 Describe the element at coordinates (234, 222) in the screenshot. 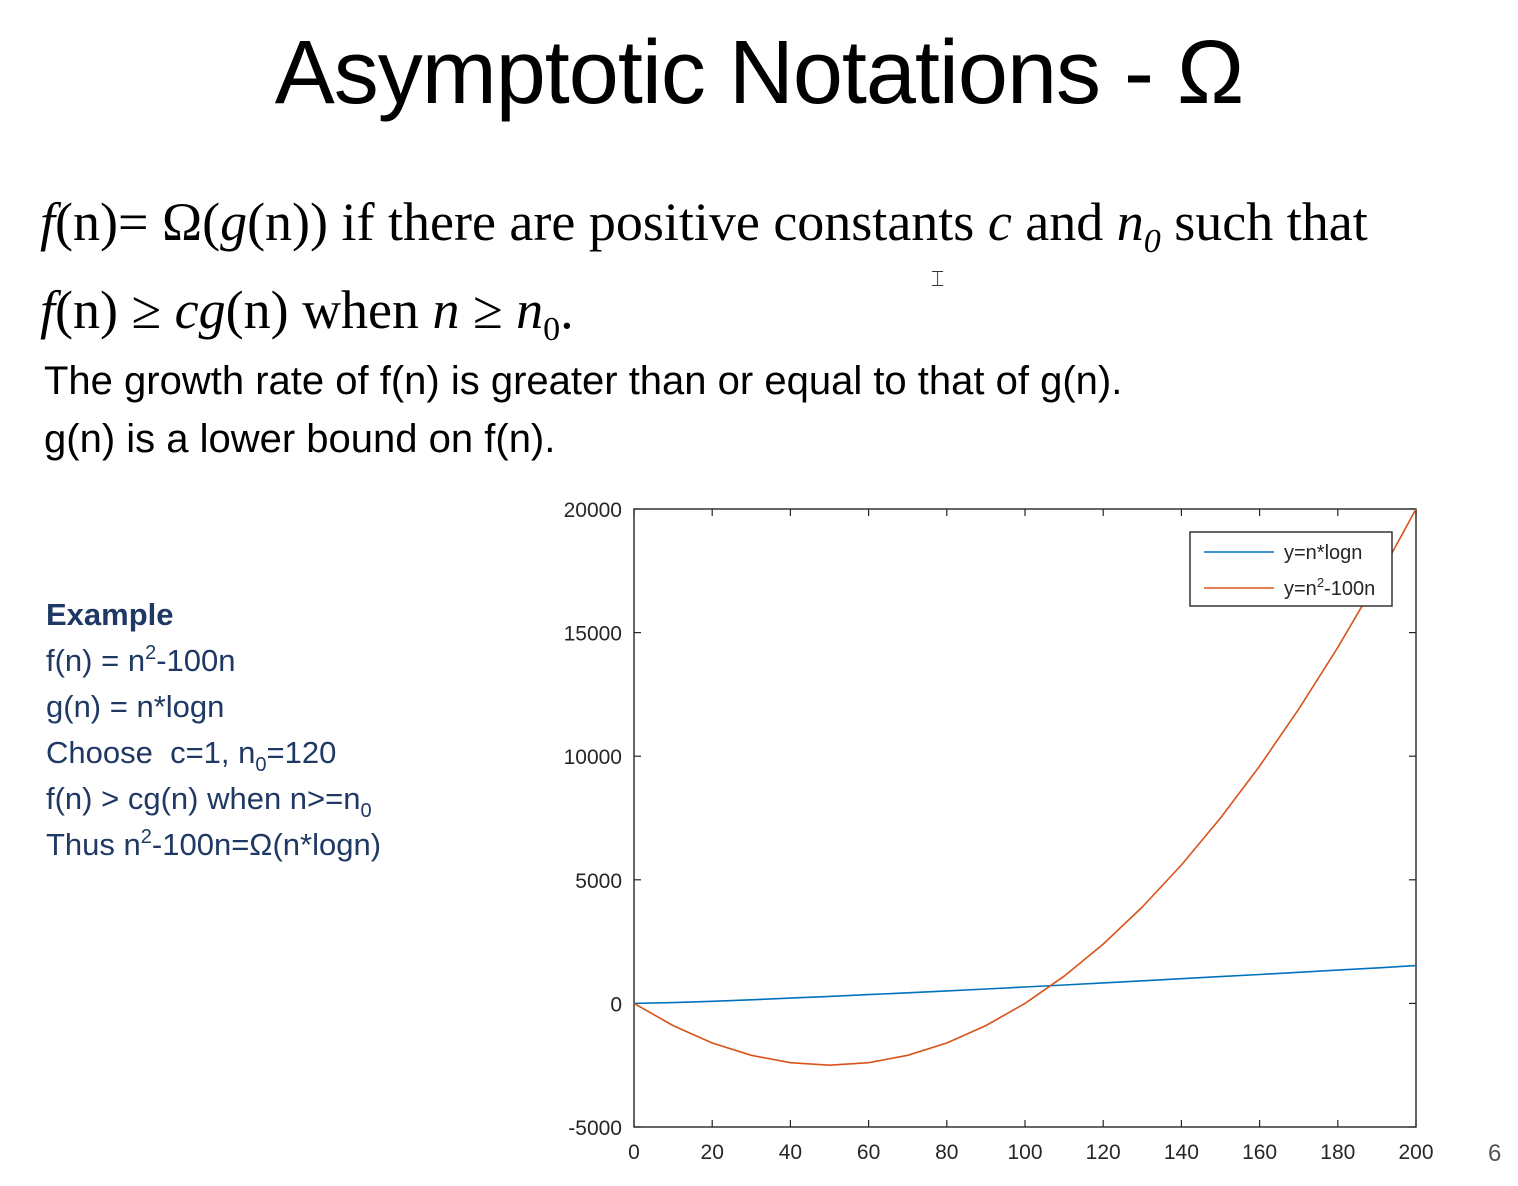

I see `def-g-symbol: g` at that location.